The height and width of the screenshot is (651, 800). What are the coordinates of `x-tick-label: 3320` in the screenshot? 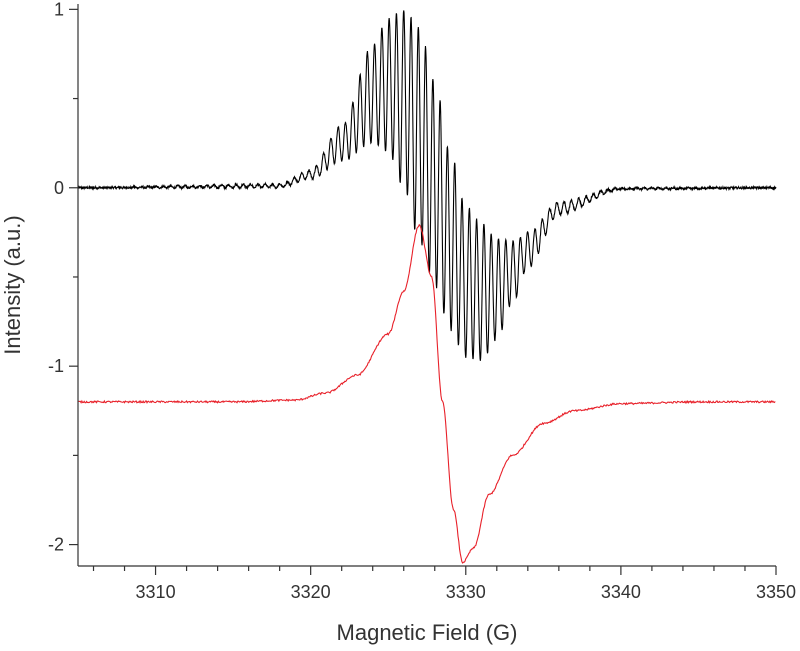 It's located at (311, 592).